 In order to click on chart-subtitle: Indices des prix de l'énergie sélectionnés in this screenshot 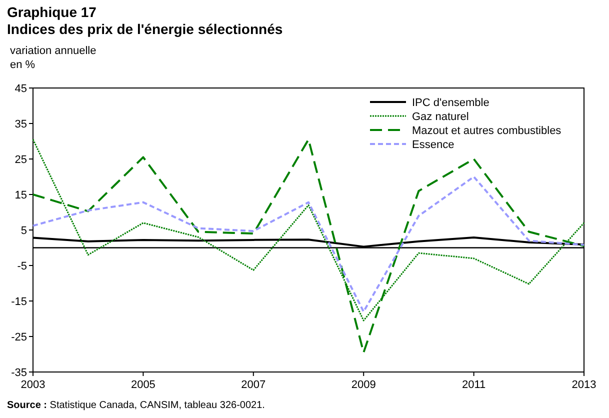, I will do `click(145, 29)`.